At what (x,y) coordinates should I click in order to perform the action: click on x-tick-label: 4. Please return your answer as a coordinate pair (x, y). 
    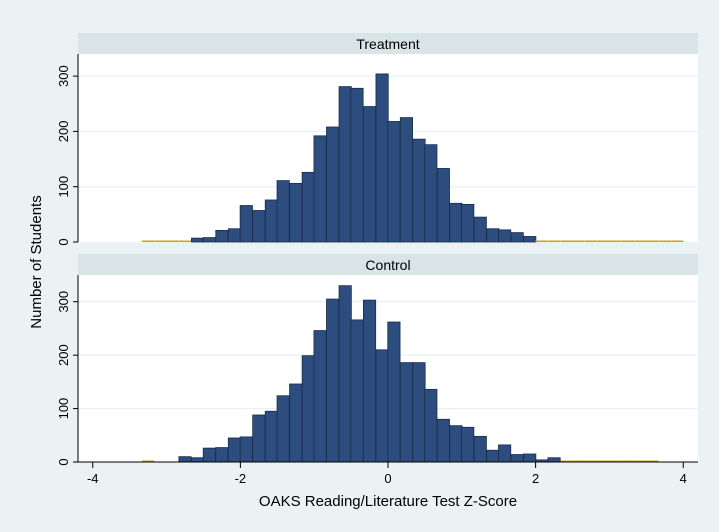
    Looking at the image, I should click on (683, 478).